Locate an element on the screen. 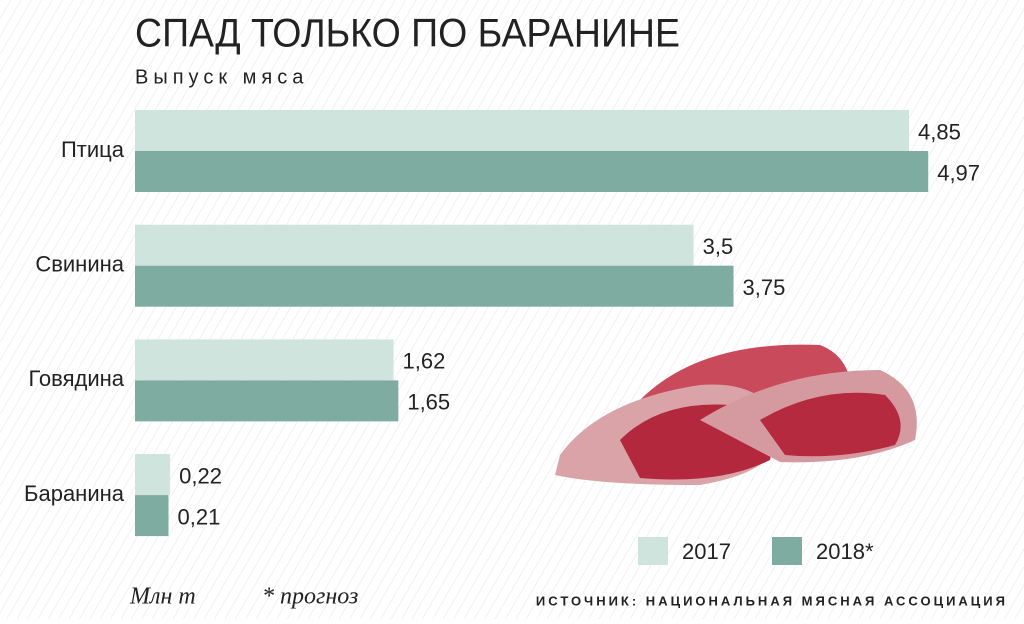 This screenshot has width=1024, height=624. chart-title: СПАД ТОЛЬКО ПО БАРАНИНЕ is located at coordinates (407, 34).